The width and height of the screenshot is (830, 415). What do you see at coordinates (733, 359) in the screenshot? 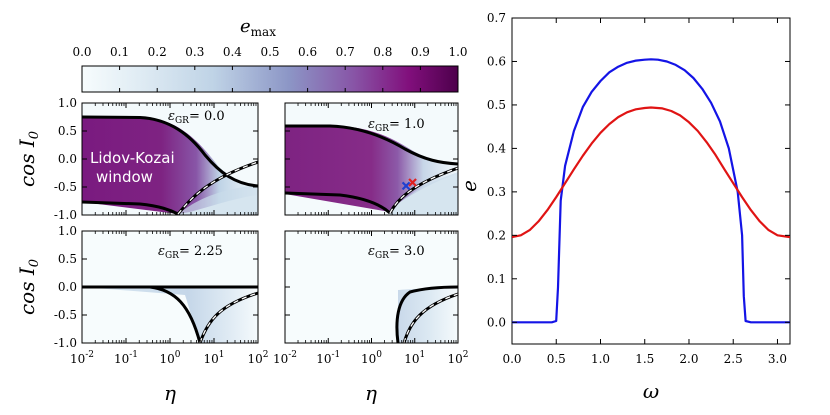
I see `line-x-tick-label: 2.5` at bounding box center [733, 359].